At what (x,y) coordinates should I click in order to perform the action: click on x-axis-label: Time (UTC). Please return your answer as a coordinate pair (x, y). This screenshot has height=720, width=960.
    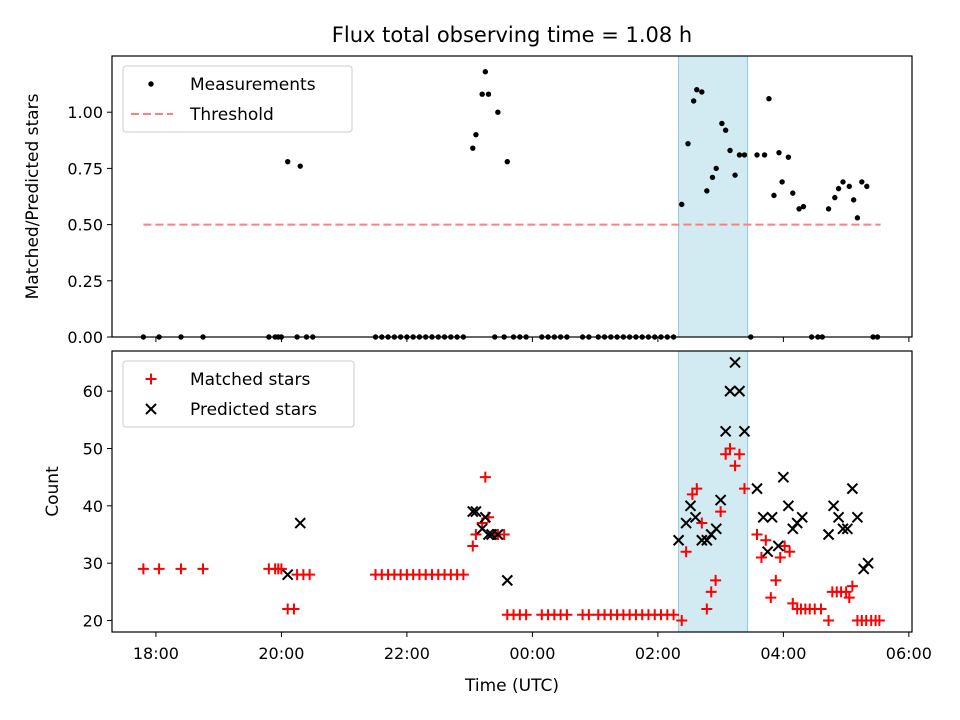
    Looking at the image, I should click on (511, 686).